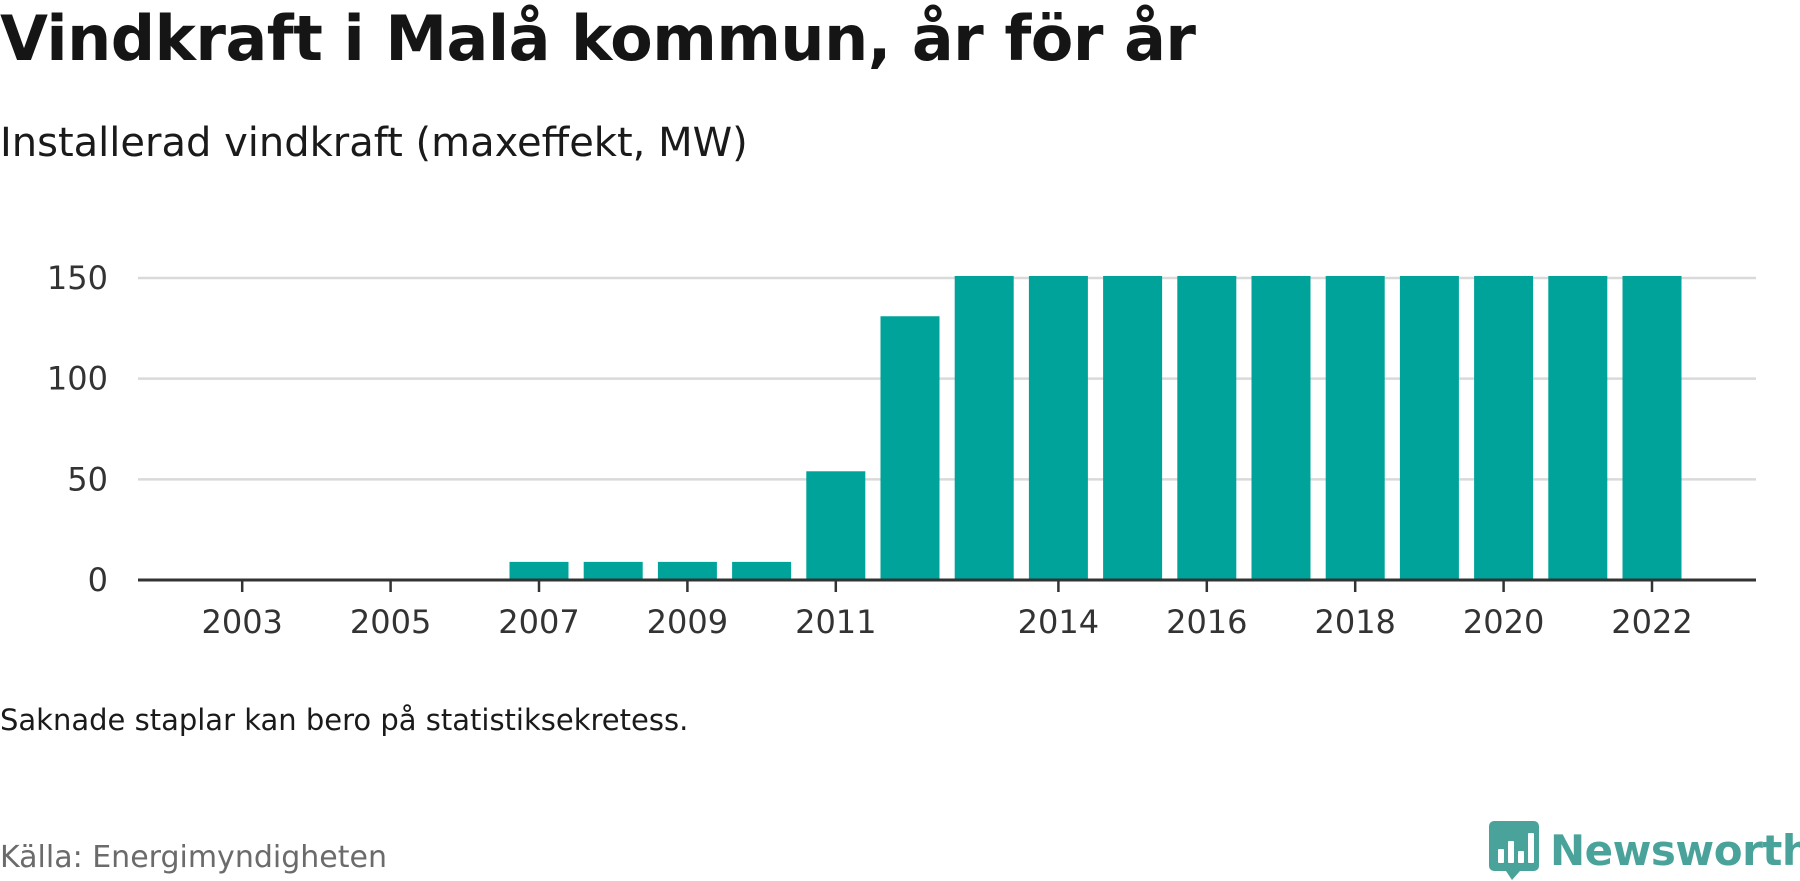 This screenshot has width=1800, height=881. Describe the element at coordinates (87, 479) in the screenshot. I see `y-tick-label: 50` at that location.